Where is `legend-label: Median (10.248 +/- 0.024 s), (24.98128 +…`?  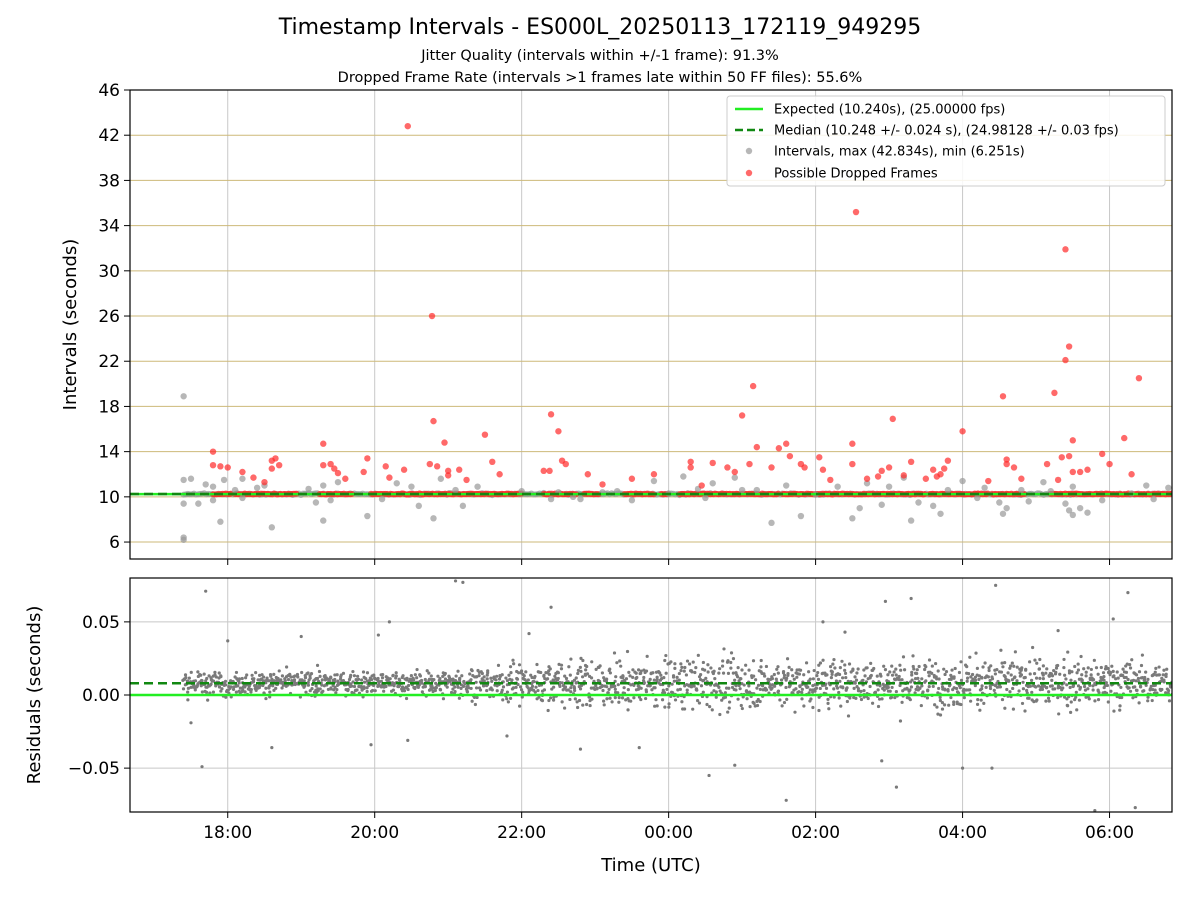
legend-label: Median (10.248 +/- 0.024 s), (24.98128 +… is located at coordinates (946, 131).